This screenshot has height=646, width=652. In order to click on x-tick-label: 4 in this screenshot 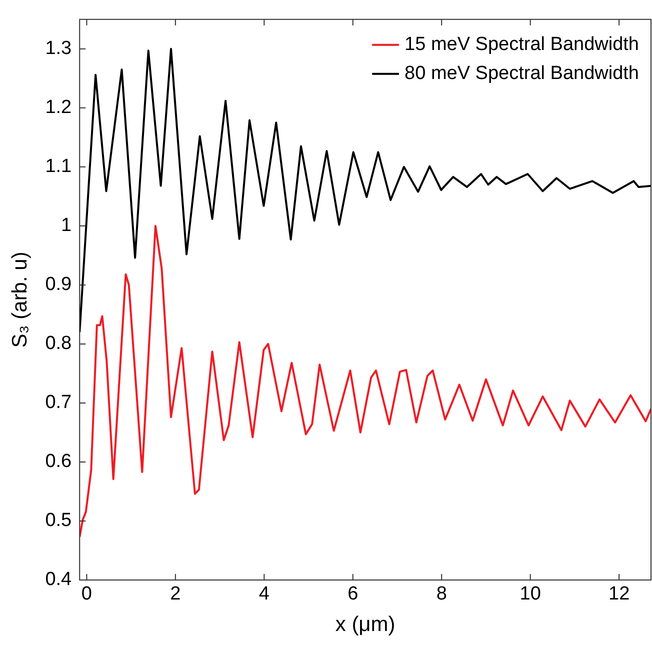, I will do `click(264, 594)`.